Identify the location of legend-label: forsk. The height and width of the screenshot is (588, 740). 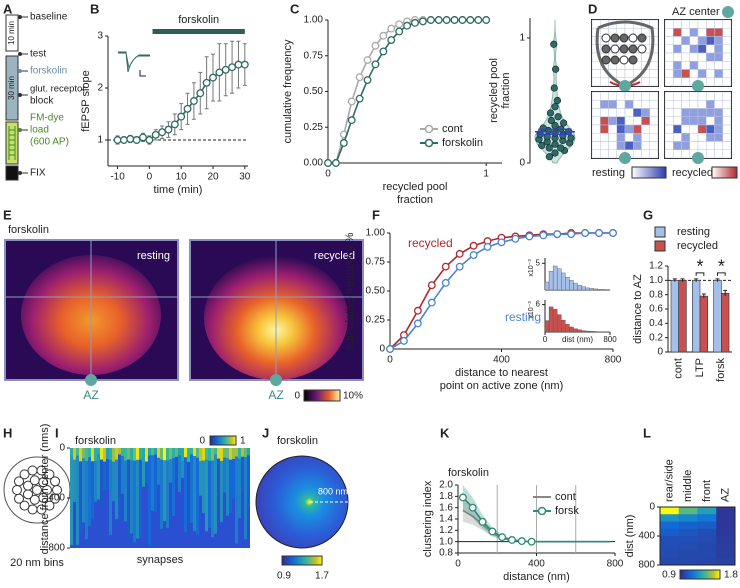
(567, 511).